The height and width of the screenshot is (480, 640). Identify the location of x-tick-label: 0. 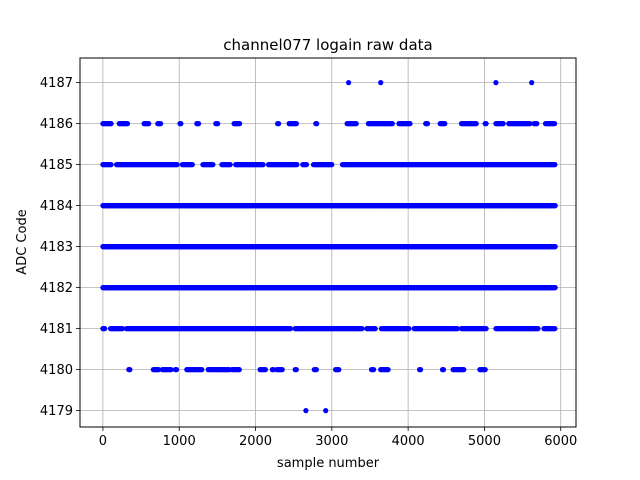
(103, 441).